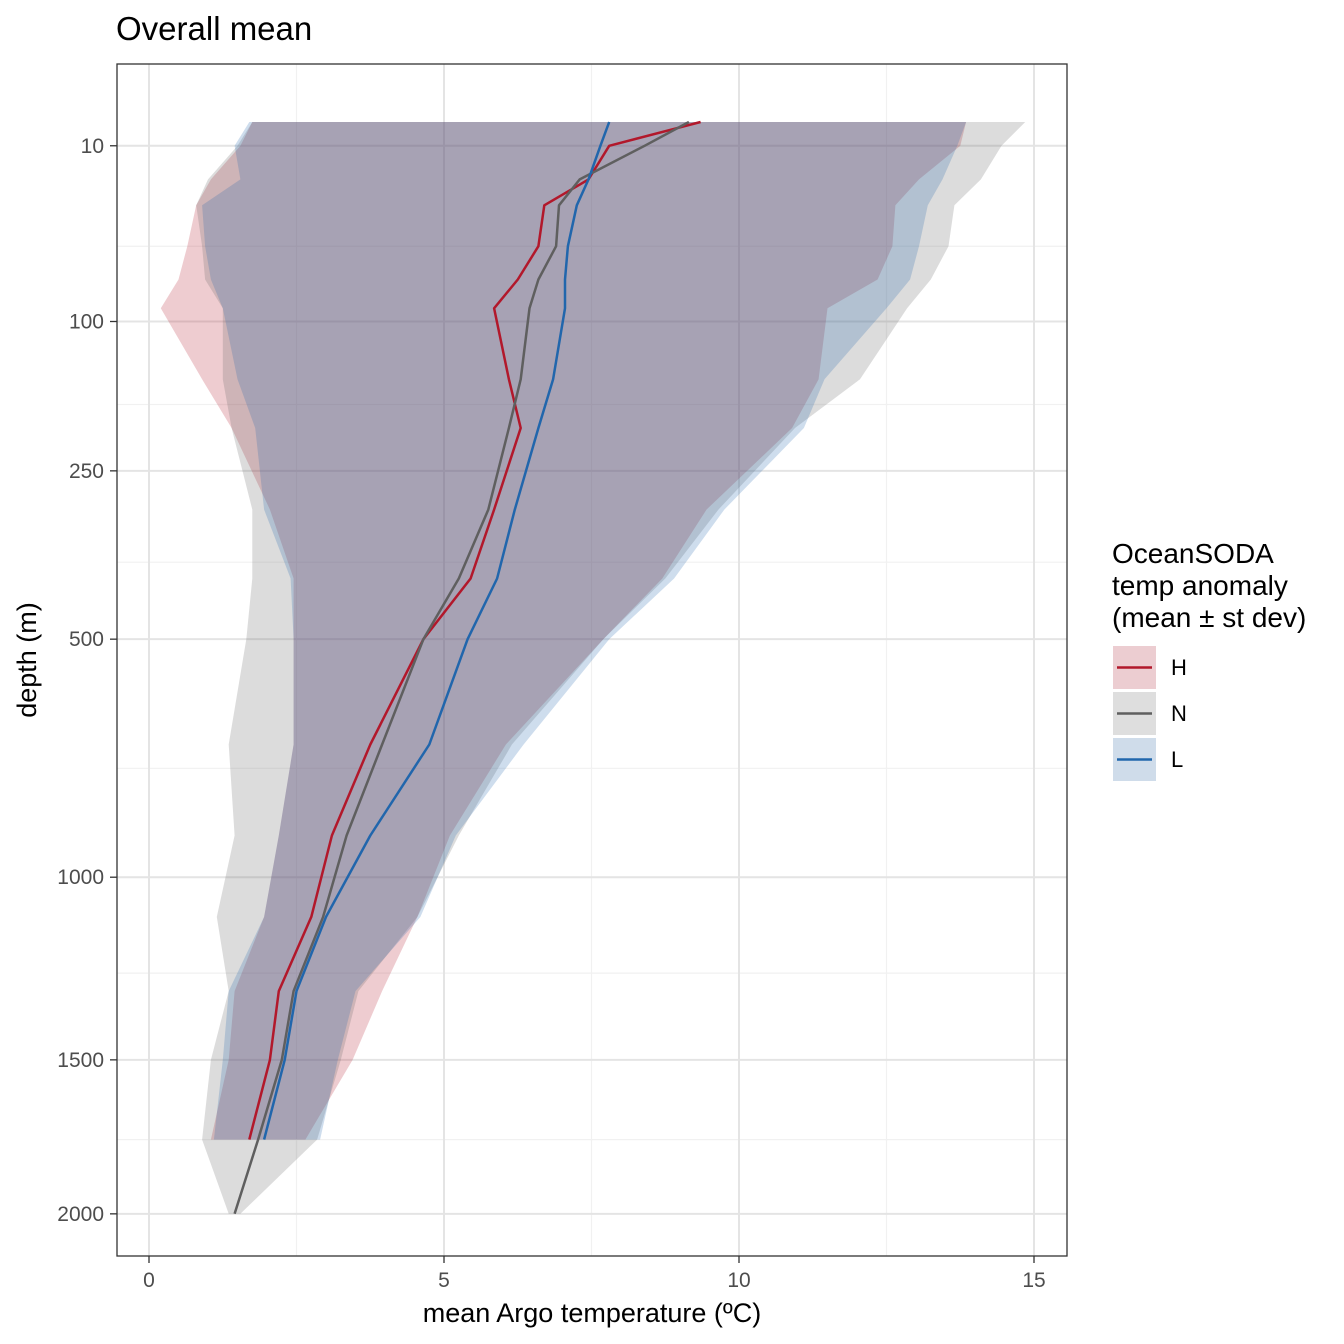 The image size is (1344, 1344). I want to click on legend-title-line-2: temp anomaly, so click(1200, 585).